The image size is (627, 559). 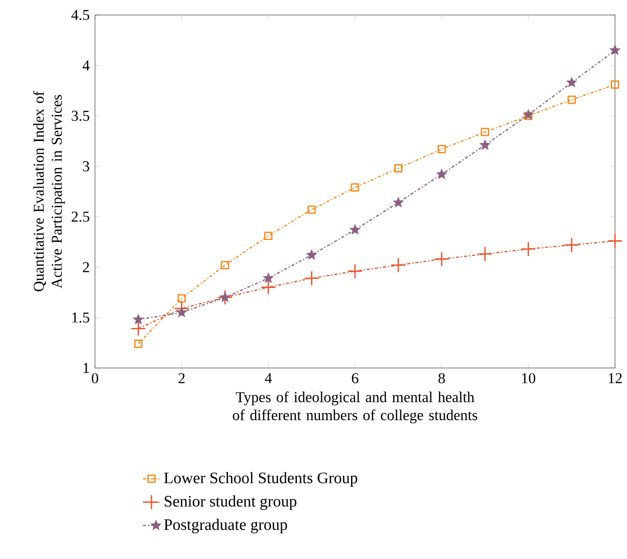 What do you see at coordinates (529, 378) in the screenshot?
I see `x-tick-label: 10` at bounding box center [529, 378].